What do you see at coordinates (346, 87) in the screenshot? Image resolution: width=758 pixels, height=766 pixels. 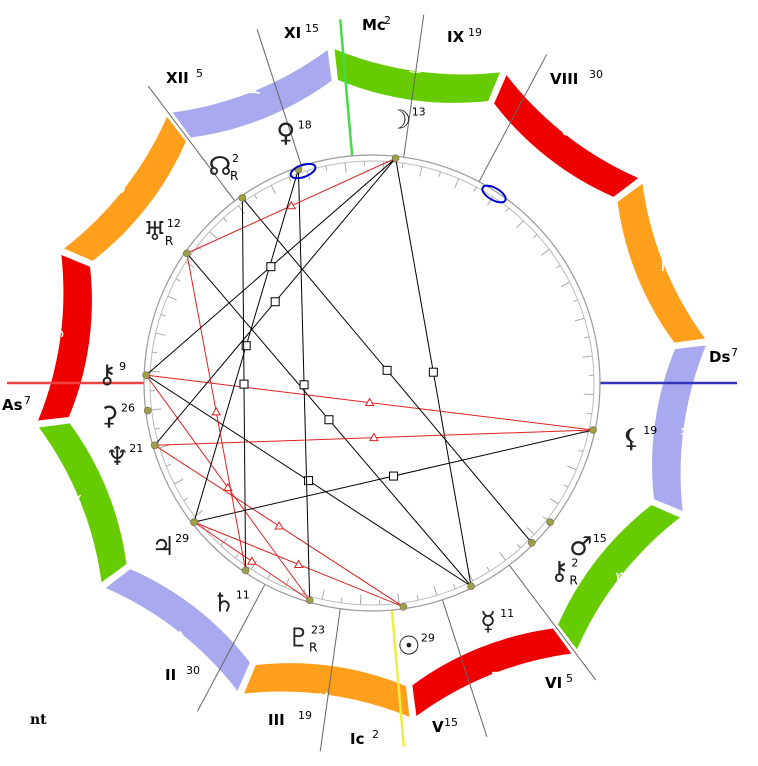 I see `ic-axis-line` at bounding box center [346, 87].